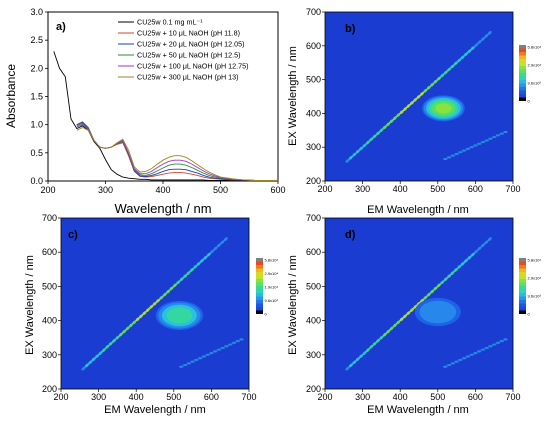 This screenshot has width=550, height=425. I want to click on x-tick-label-c: 500, so click(173, 397).